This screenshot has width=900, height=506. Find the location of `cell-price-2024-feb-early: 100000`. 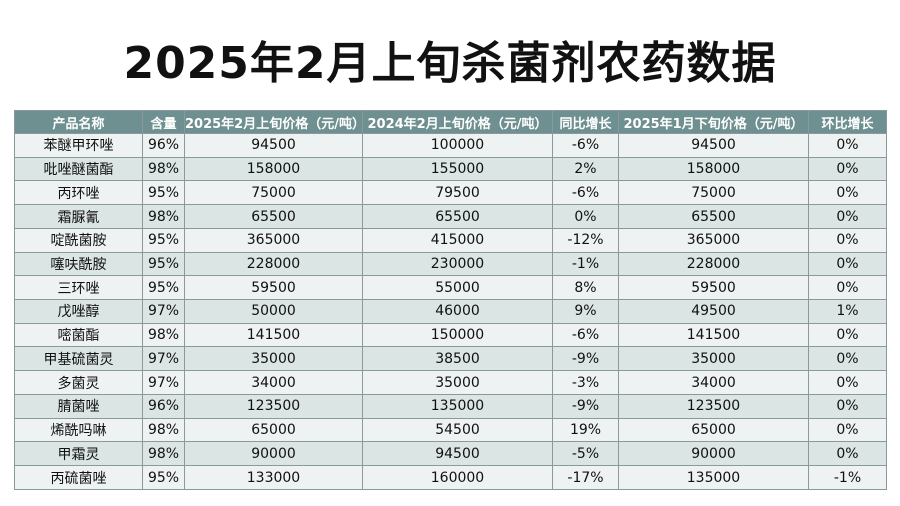

cell-price-2024-feb-early: 100000 is located at coordinates (457, 145).